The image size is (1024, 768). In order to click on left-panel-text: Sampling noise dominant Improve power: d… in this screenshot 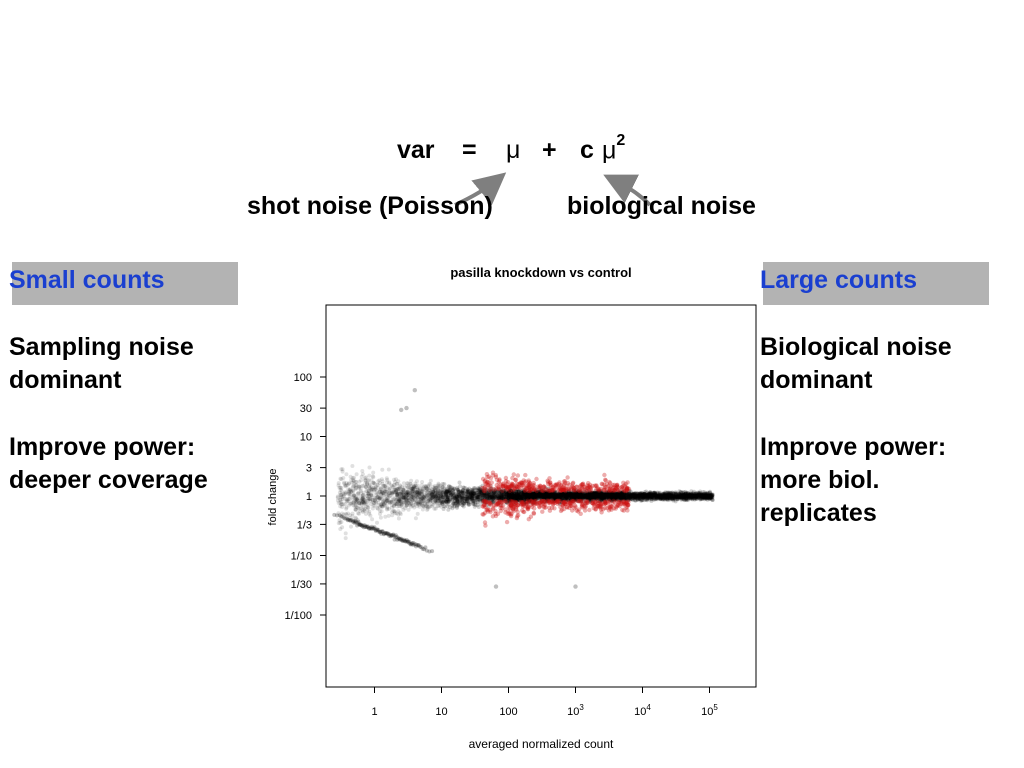, I will do `click(108, 414)`.